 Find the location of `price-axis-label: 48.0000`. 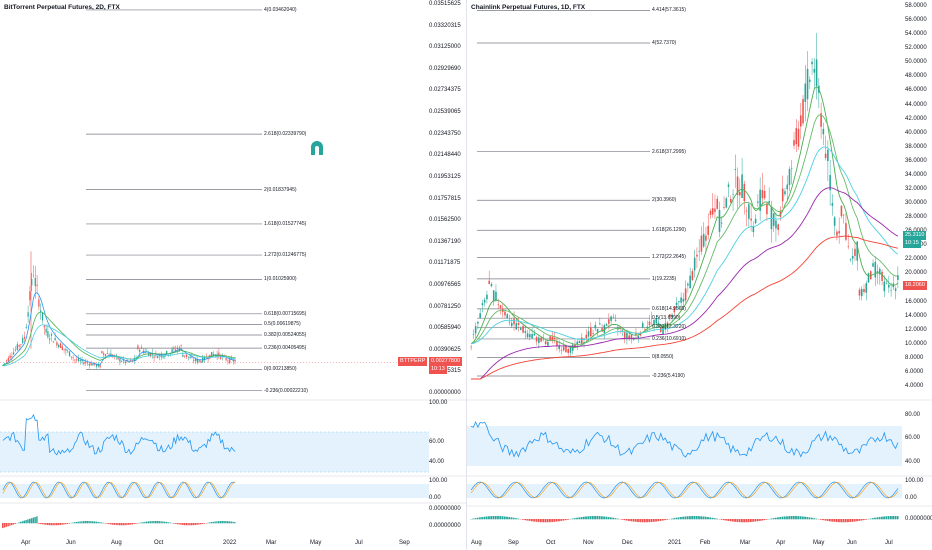

price-axis-label: 48.0000 is located at coordinates (916, 76).